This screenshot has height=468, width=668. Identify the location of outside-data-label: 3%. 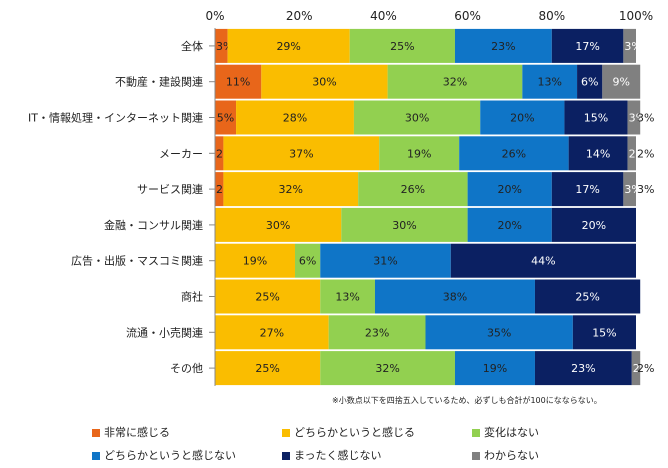
(645, 189).